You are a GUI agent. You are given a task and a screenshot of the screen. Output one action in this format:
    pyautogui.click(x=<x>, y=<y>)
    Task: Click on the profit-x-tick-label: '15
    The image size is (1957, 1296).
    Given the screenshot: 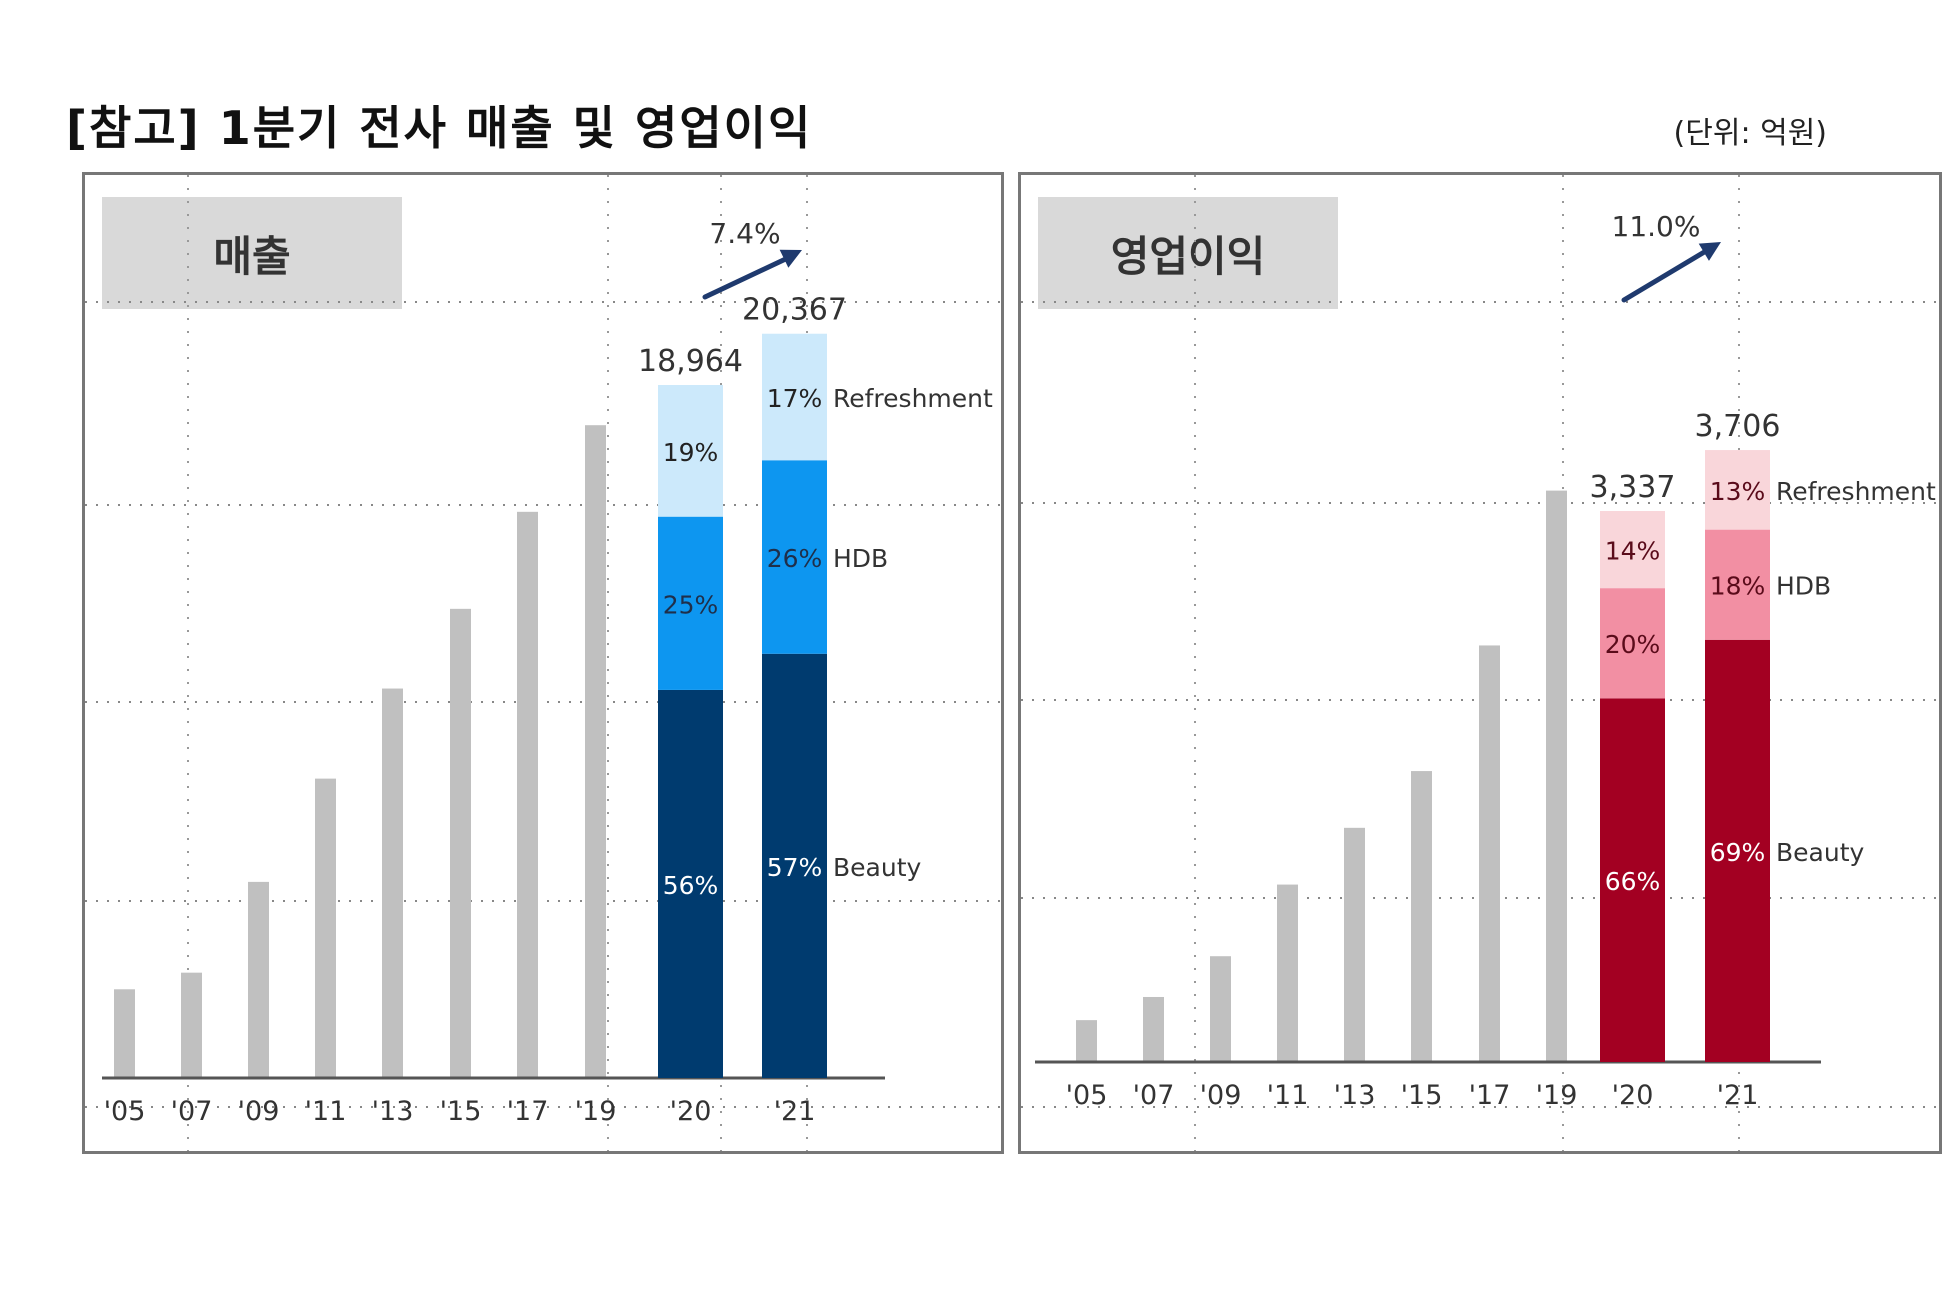 What is the action you would take?
    pyautogui.click(x=1422, y=1095)
    